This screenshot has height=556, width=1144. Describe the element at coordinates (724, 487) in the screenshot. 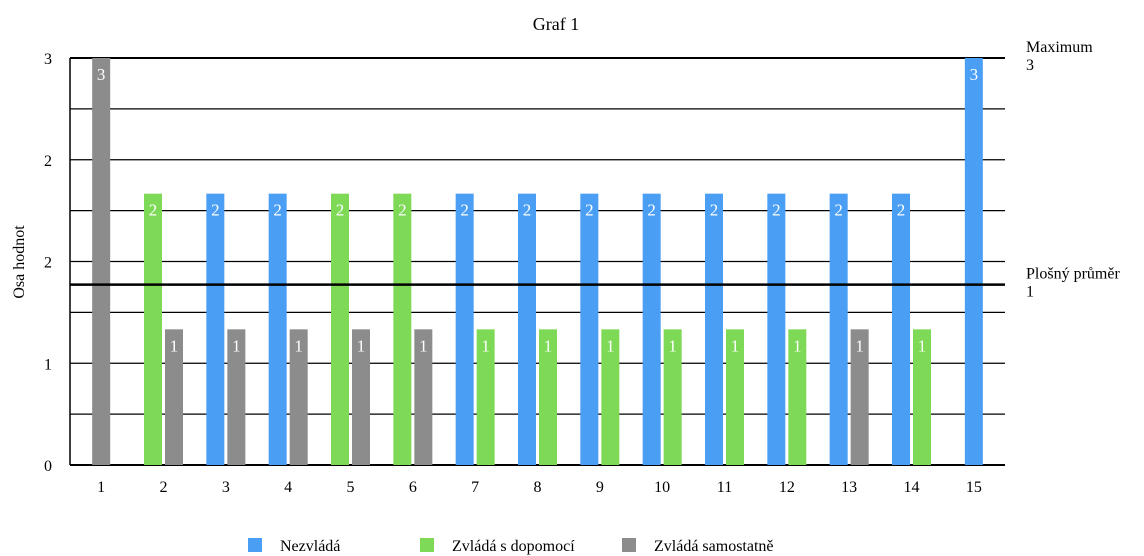

I see `x-tick-label: 11` at that location.